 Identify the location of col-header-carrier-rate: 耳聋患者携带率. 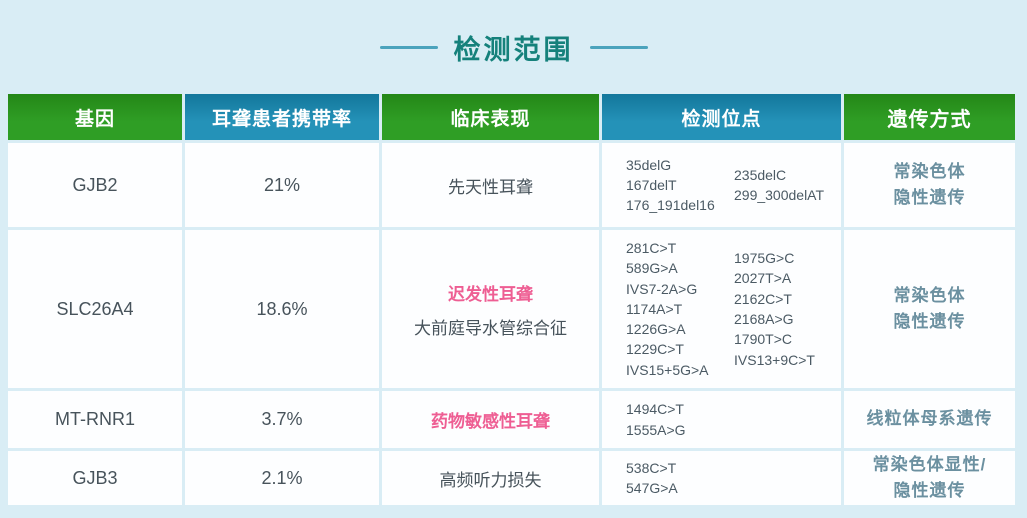
(282, 117).